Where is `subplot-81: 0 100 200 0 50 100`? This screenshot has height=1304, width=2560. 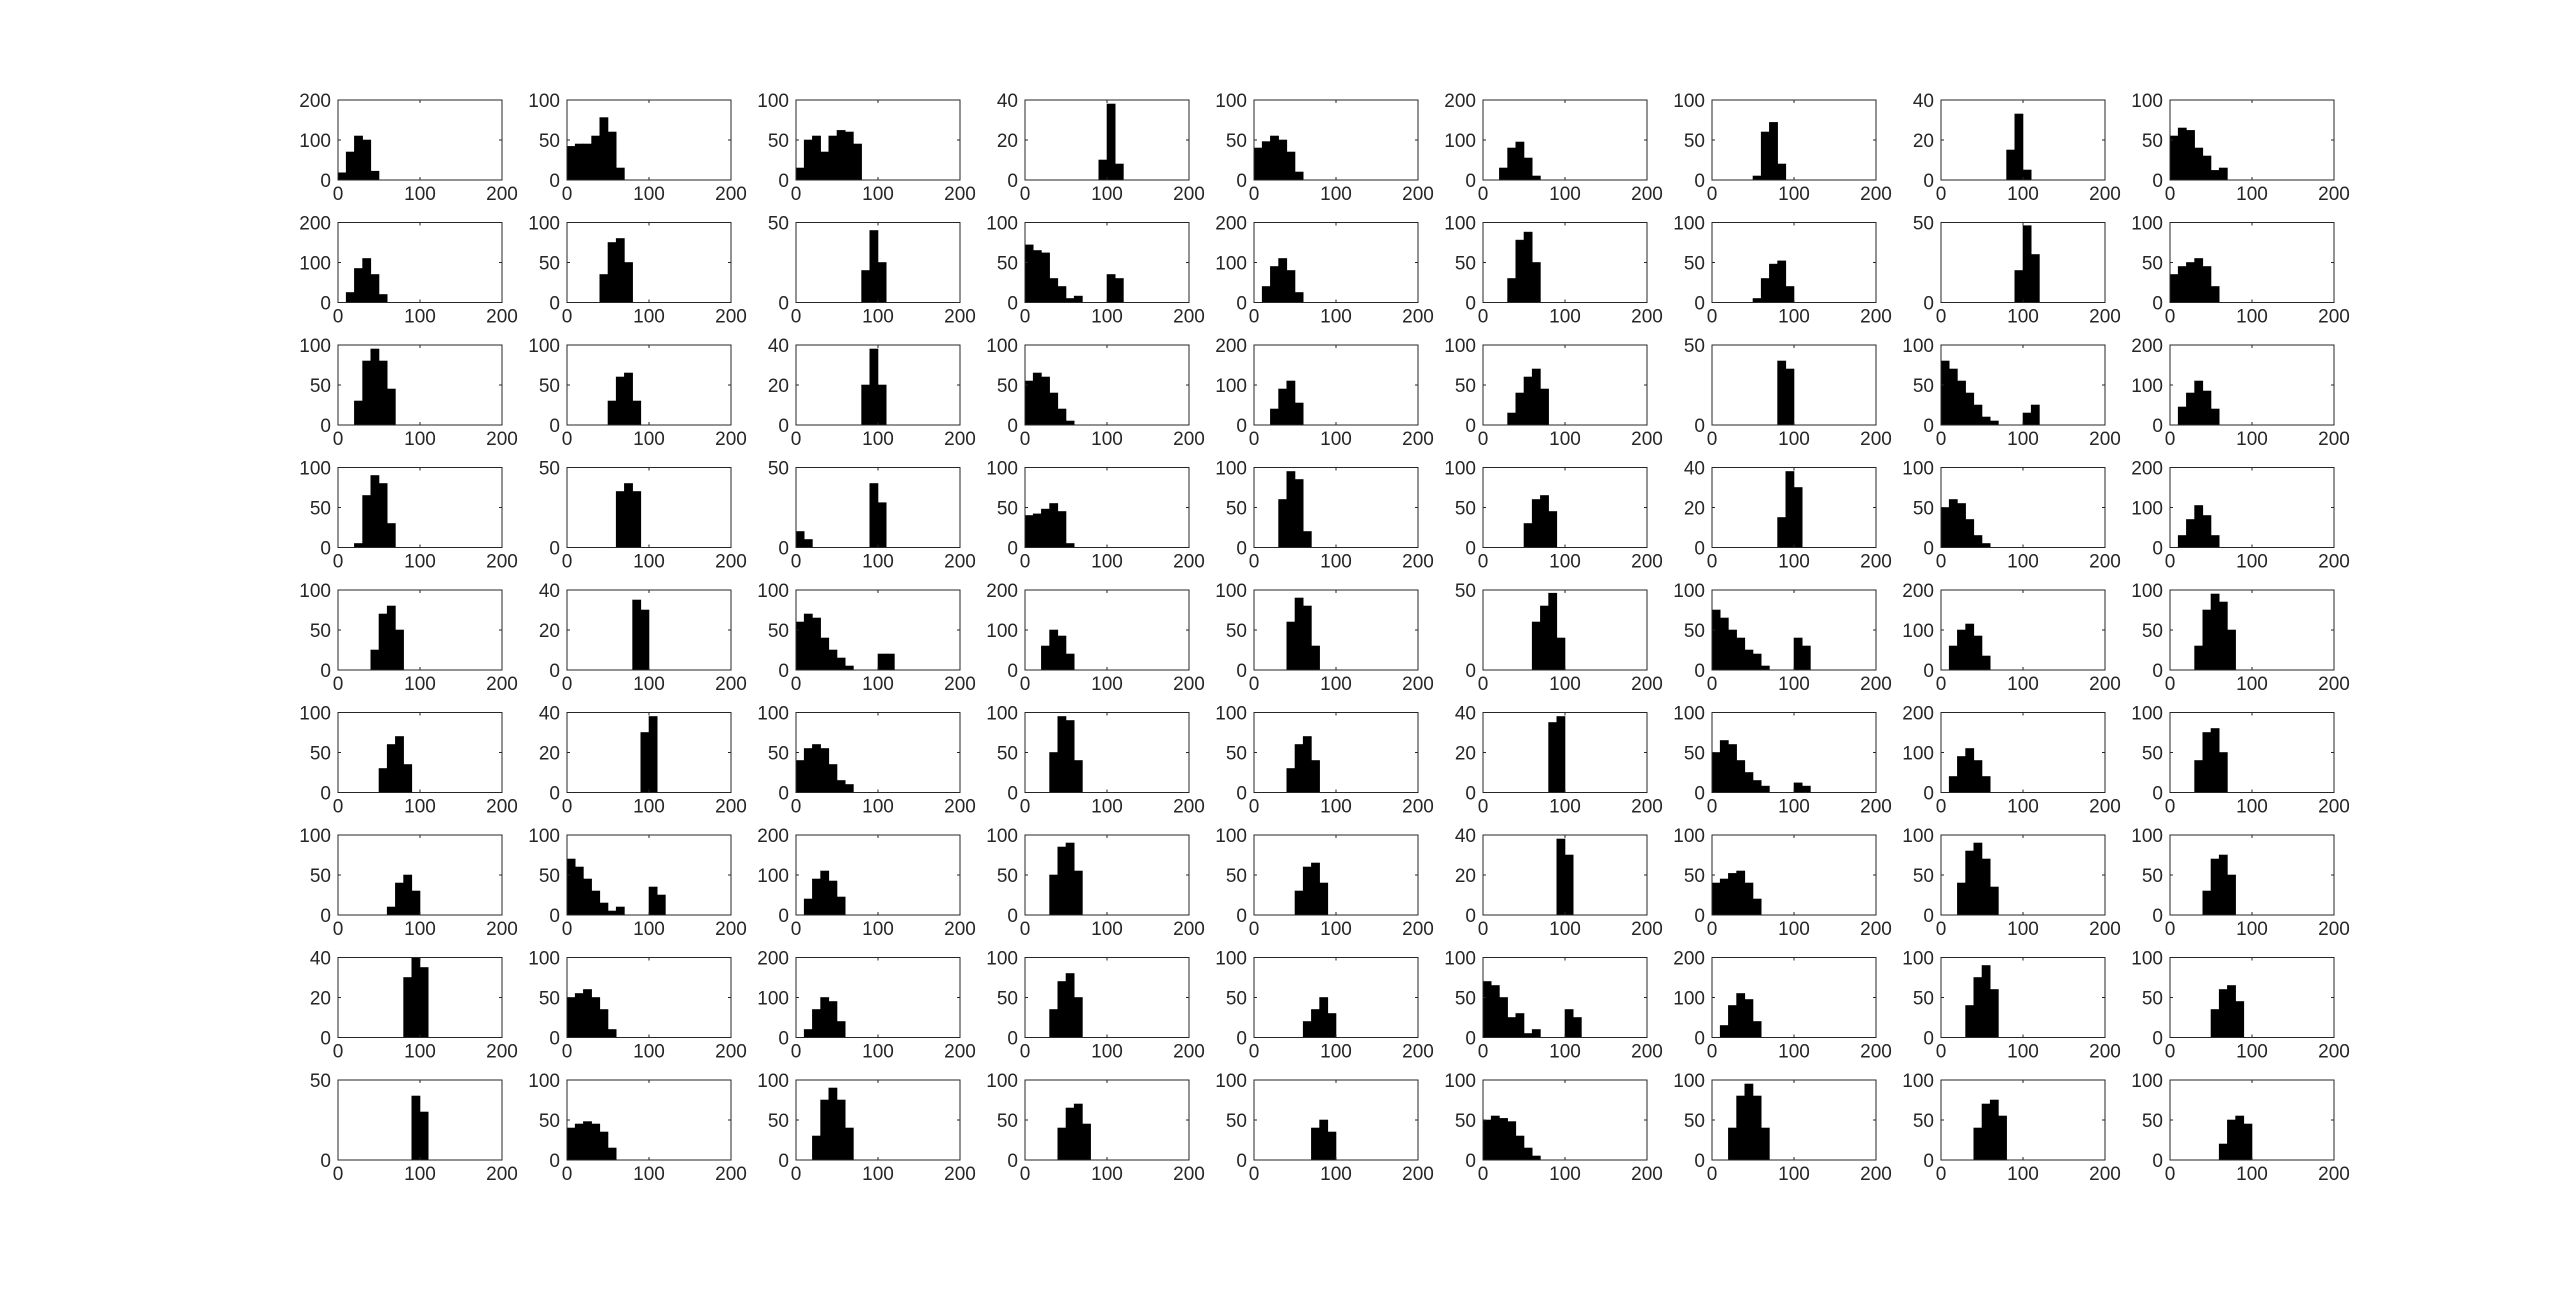 subplot-81: 0 100 200 0 50 100 is located at coordinates (2240, 1128).